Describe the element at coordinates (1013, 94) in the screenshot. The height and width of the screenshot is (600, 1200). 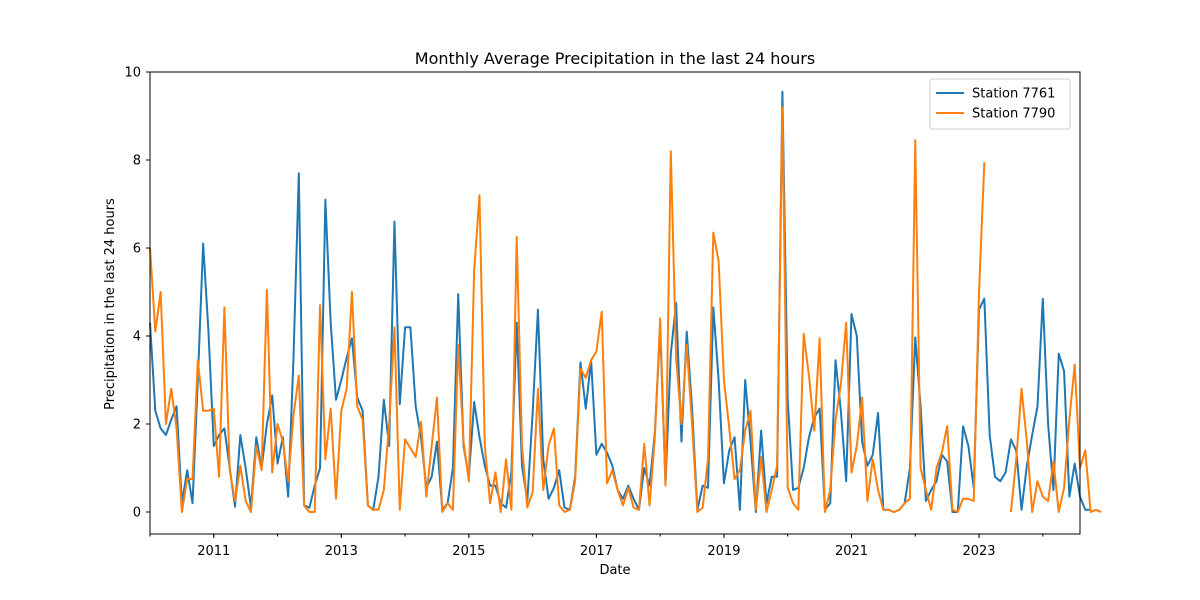
I see `legend-label: Station 7761` at that location.